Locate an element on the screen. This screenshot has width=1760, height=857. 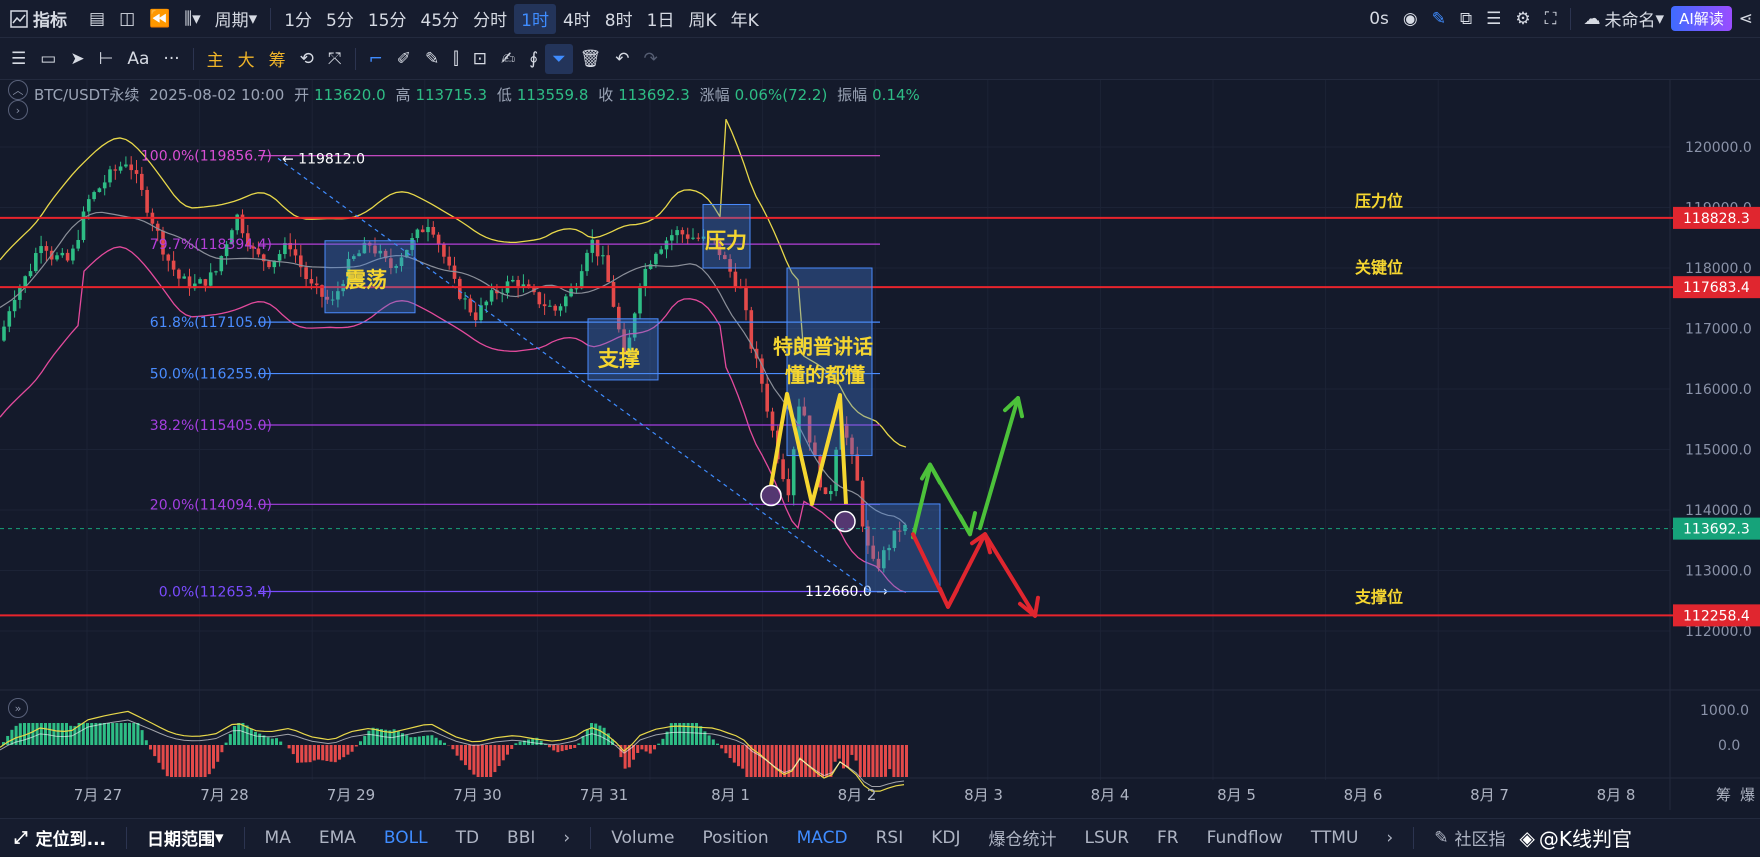
divider is located at coordinates (126, 838).